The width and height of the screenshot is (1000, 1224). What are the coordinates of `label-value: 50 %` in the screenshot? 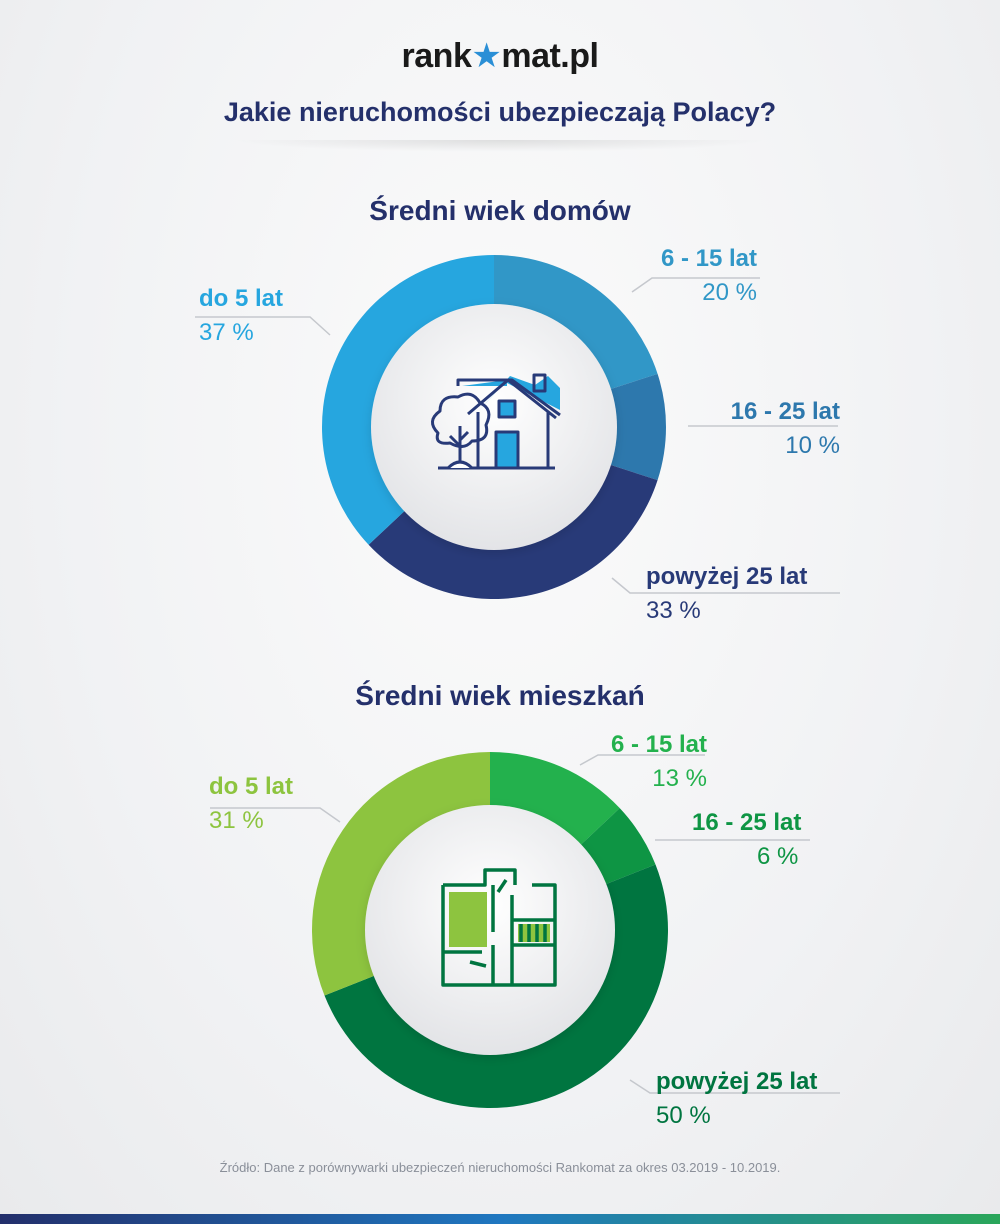 It's located at (683, 1115).